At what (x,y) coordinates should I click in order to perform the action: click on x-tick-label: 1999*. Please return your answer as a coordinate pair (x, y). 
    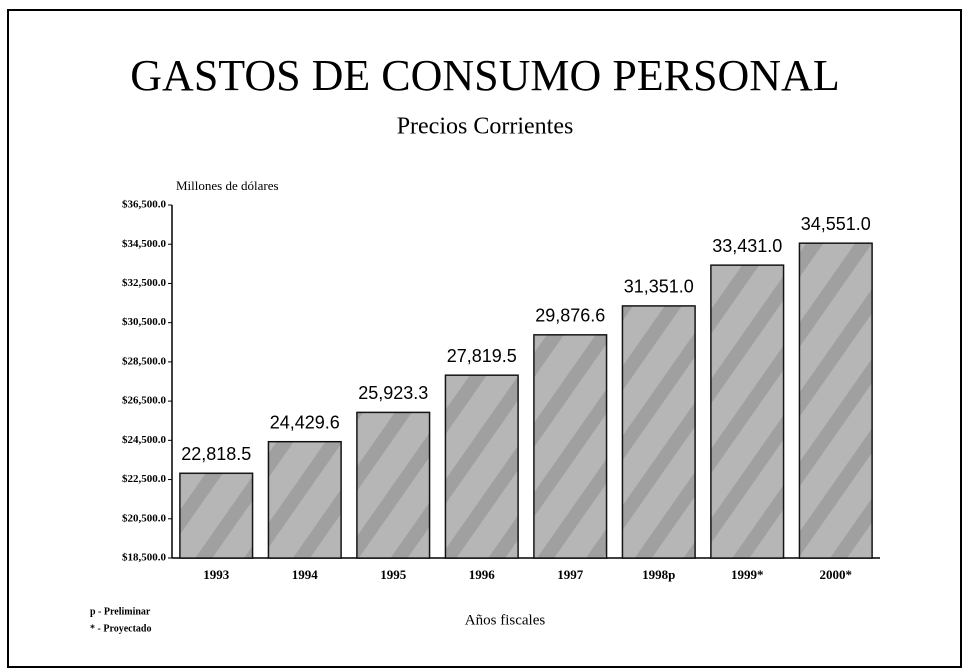
    Looking at the image, I should click on (747, 574).